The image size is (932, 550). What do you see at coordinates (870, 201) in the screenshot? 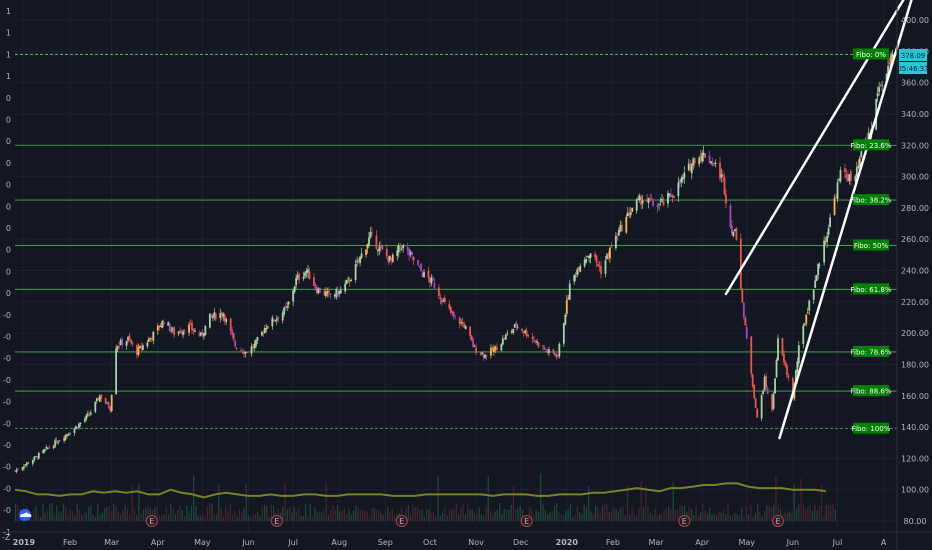
I see `fibonacci-label: Fibo: 38.2%` at bounding box center [870, 201].